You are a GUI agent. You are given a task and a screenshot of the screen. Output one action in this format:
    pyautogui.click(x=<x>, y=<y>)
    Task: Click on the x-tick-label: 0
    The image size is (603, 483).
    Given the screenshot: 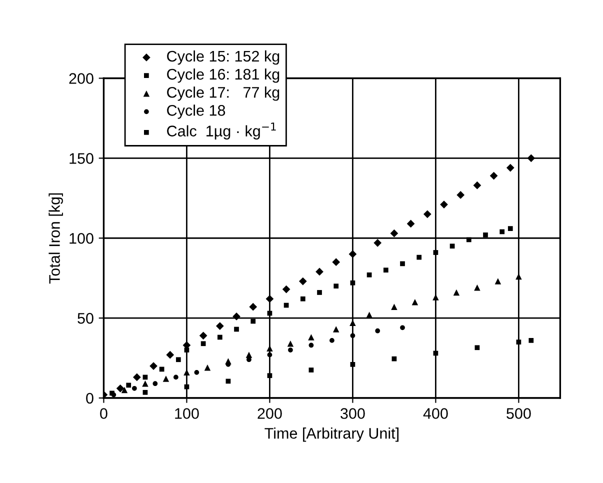 What is the action you would take?
    pyautogui.click(x=104, y=413)
    